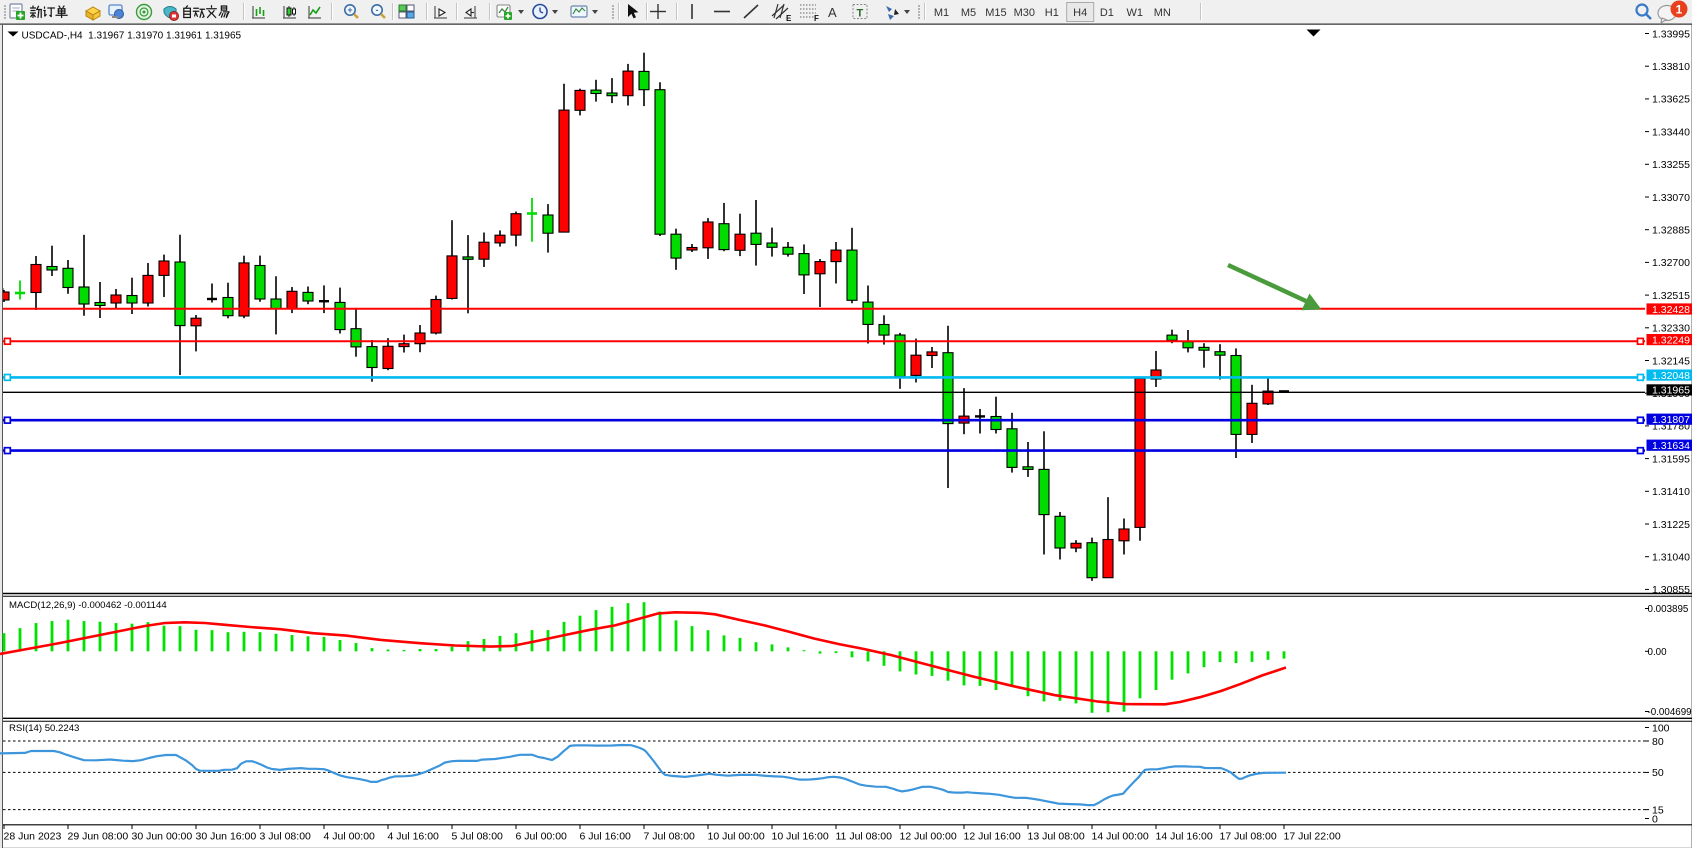 This screenshot has width=1692, height=848. What do you see at coordinates (98, 837) in the screenshot?
I see `svg-text: 29 Jun 08:00` at bounding box center [98, 837].